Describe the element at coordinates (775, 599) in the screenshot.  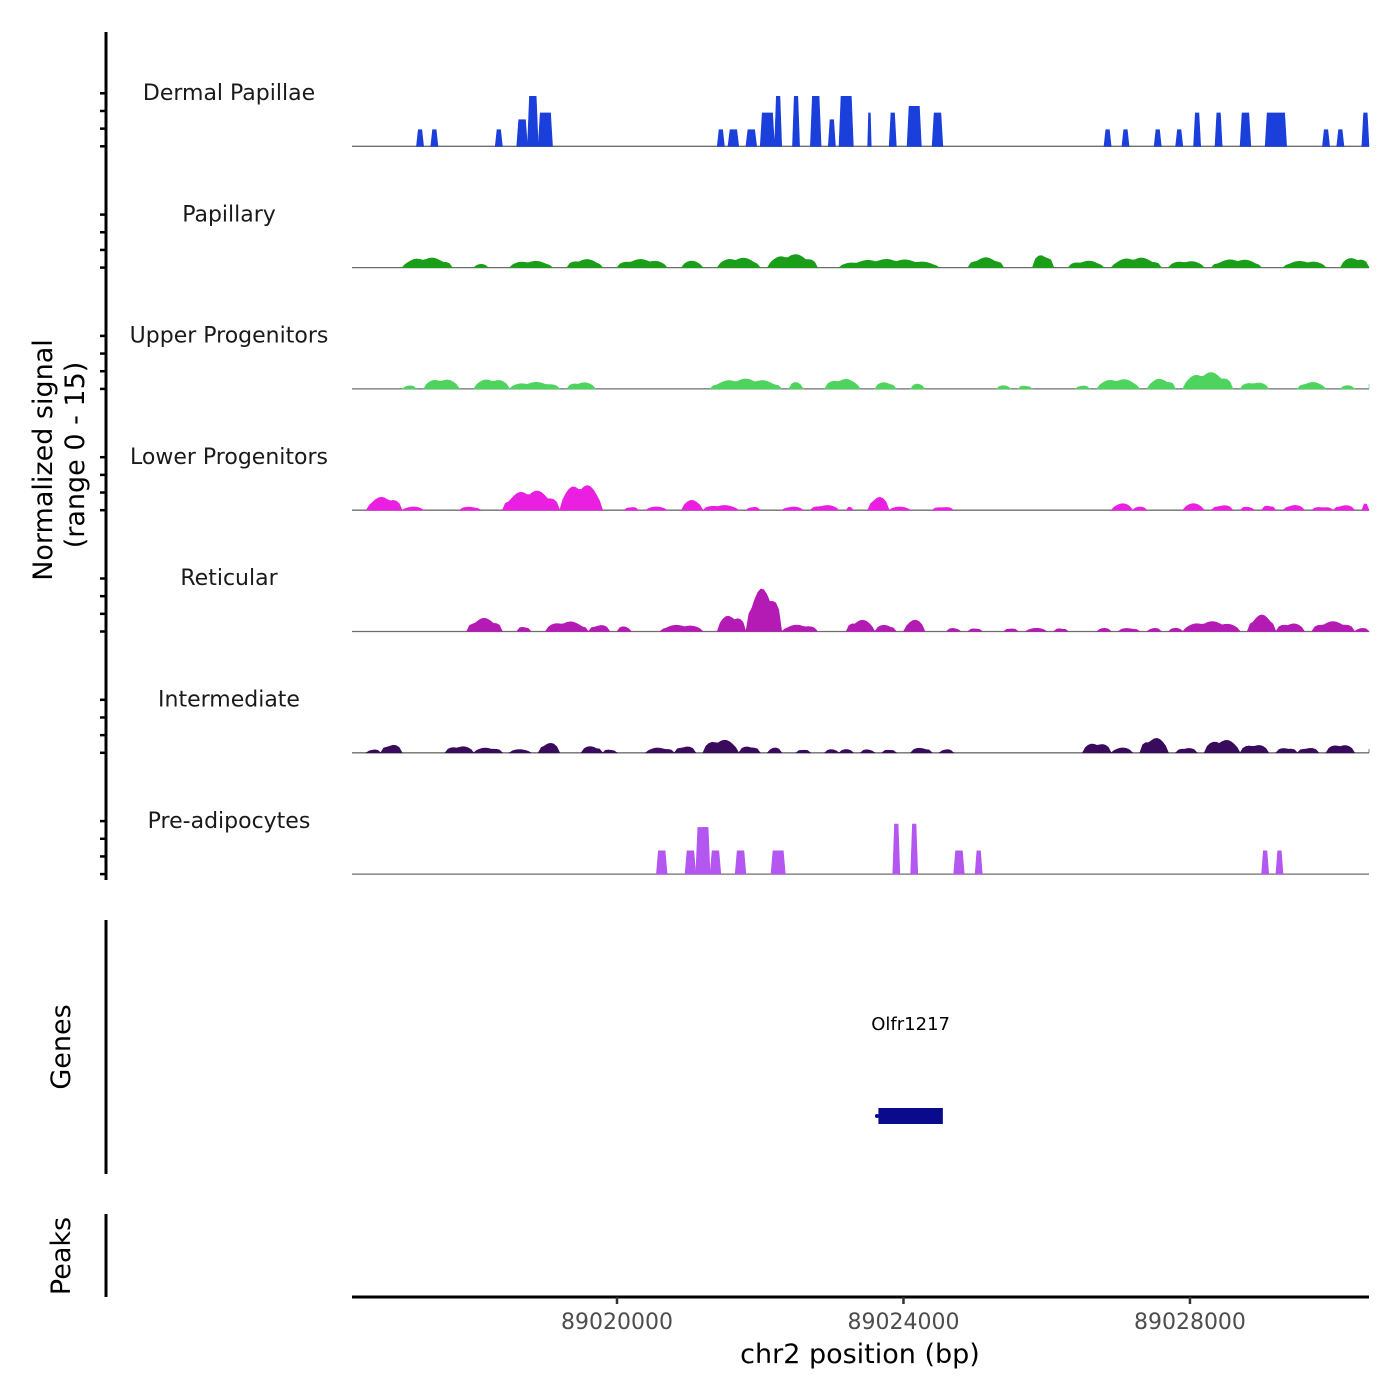
I see `track-reticular: Reticular` at that location.